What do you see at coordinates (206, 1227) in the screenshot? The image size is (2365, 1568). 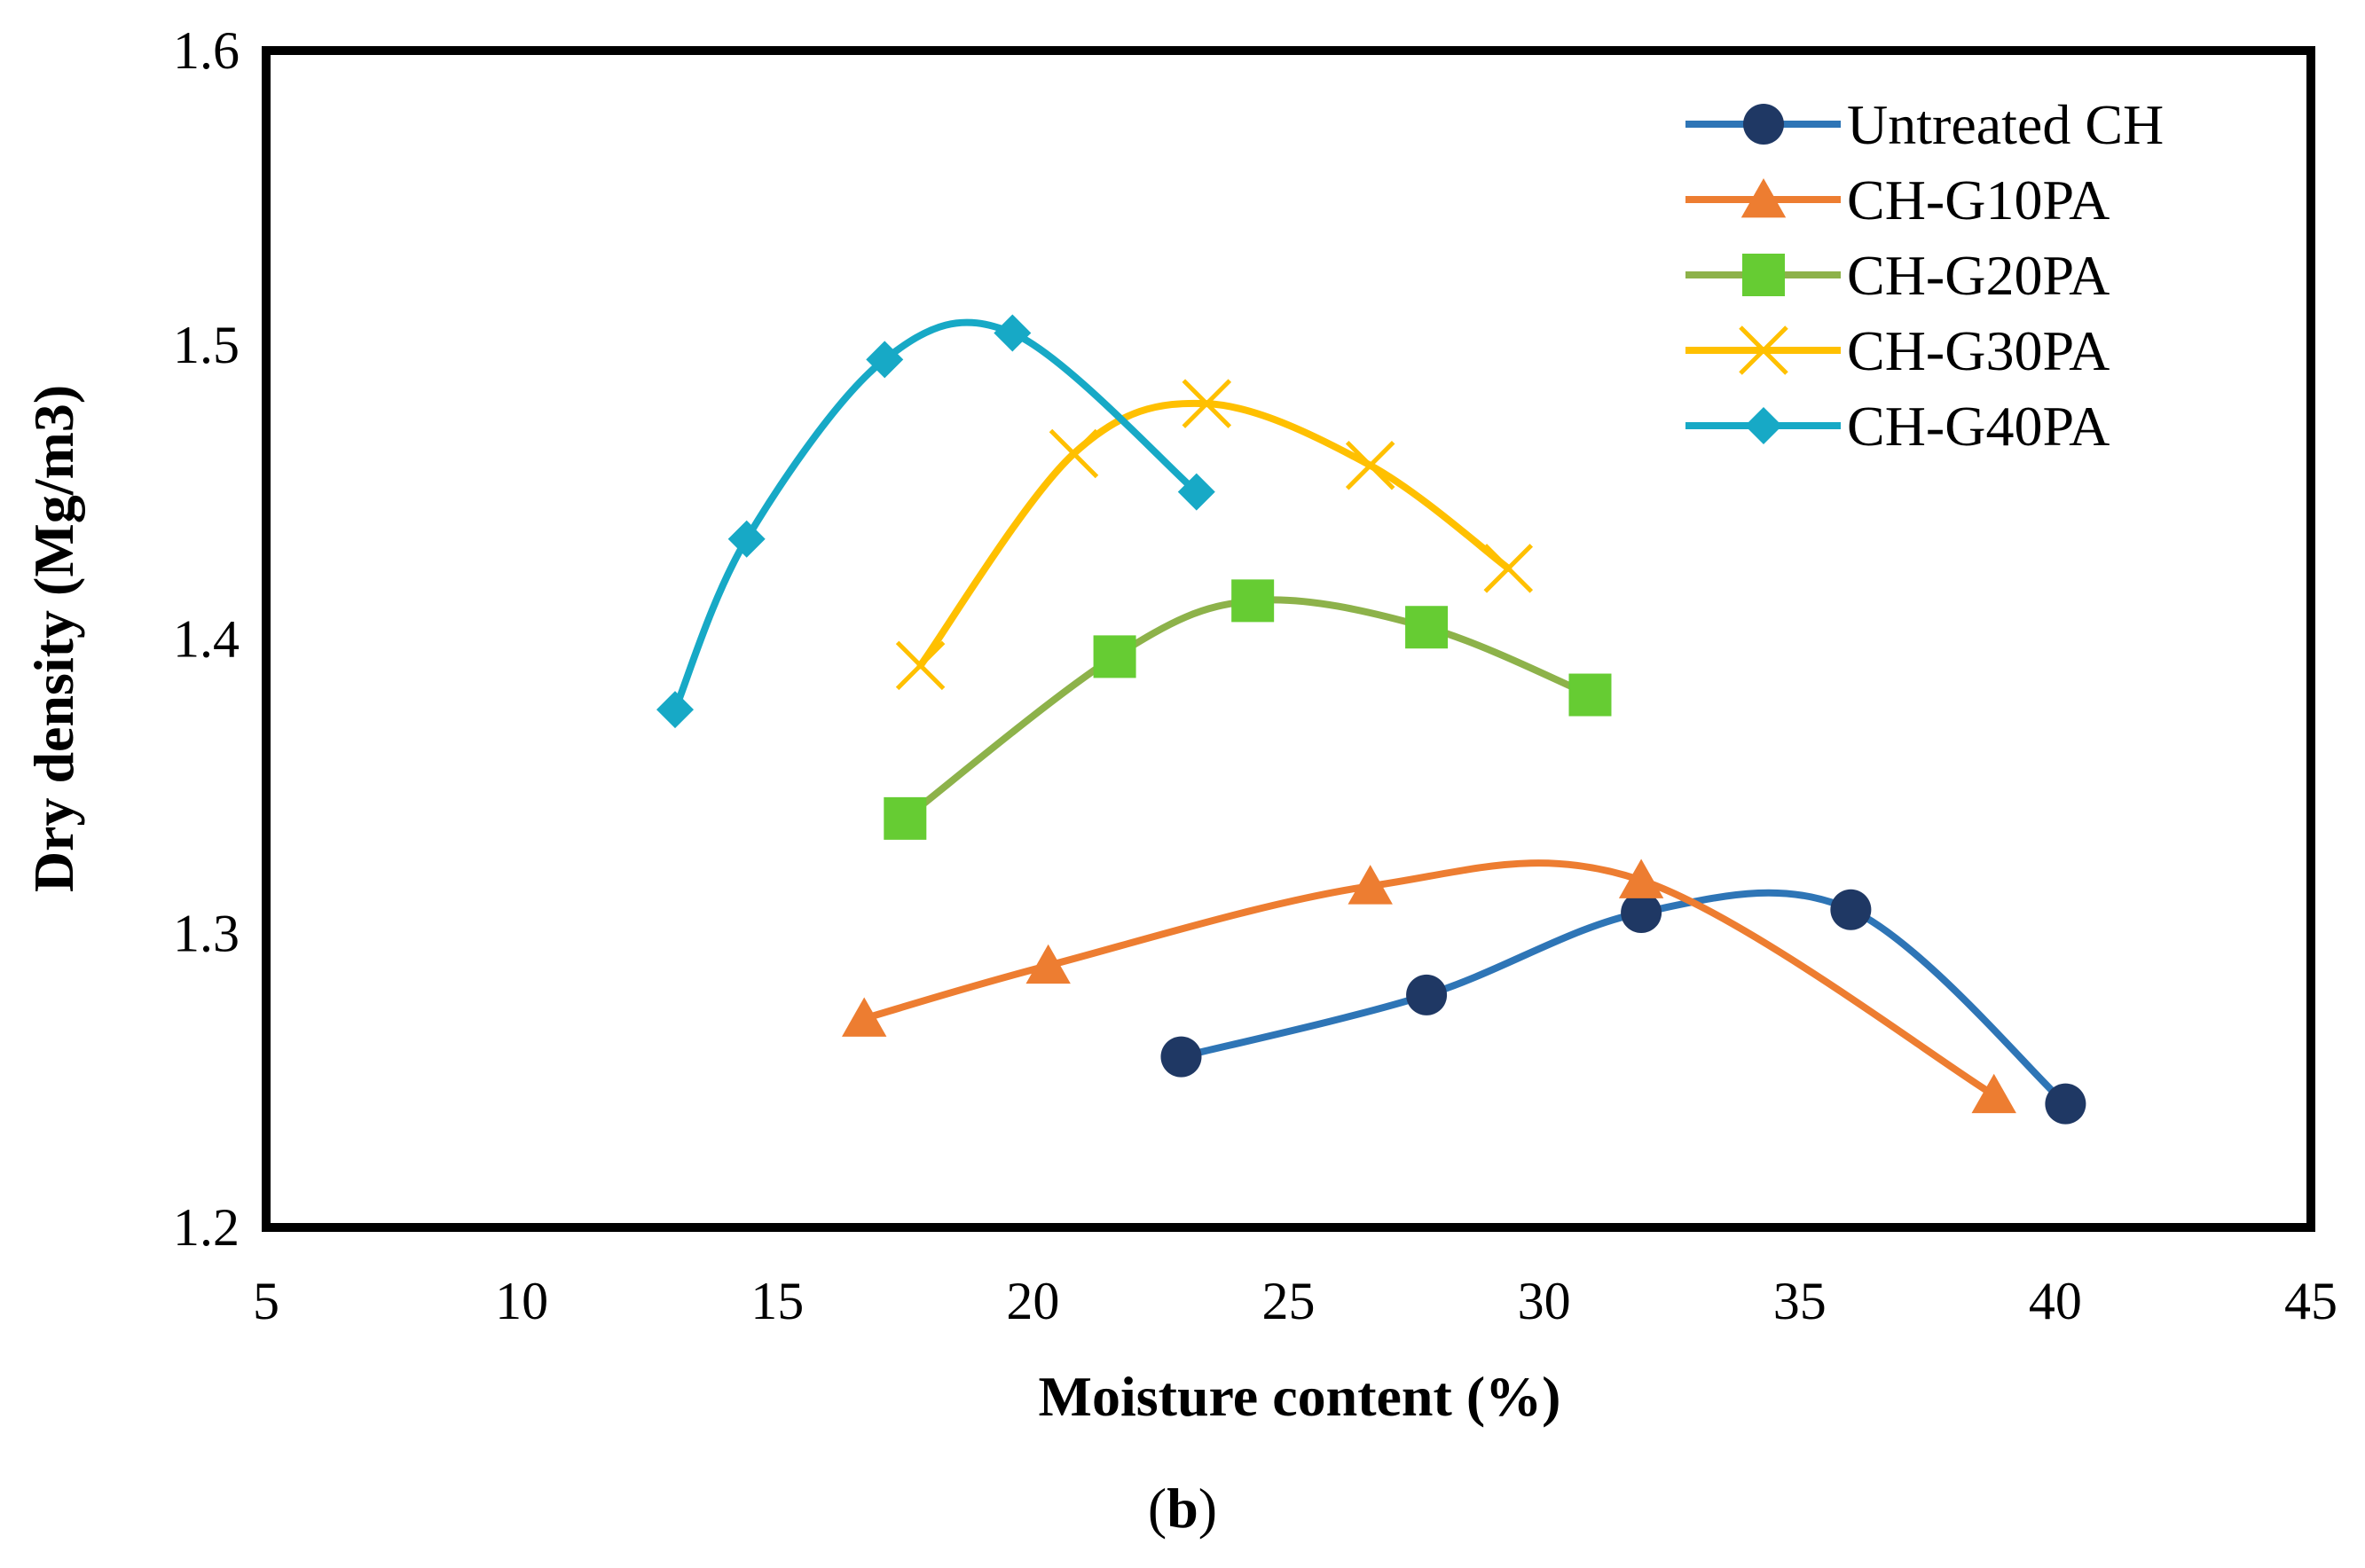 I see `y-tick-label: 1.2` at bounding box center [206, 1227].